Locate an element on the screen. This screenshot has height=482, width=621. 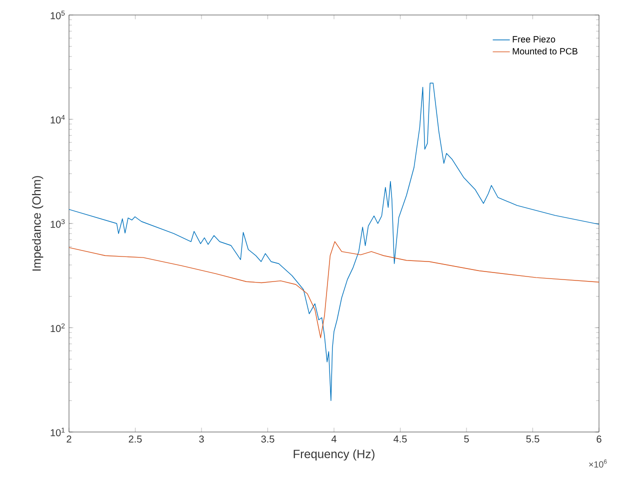
y-tick-label: 10$^{2}$ is located at coordinates (57, 327).